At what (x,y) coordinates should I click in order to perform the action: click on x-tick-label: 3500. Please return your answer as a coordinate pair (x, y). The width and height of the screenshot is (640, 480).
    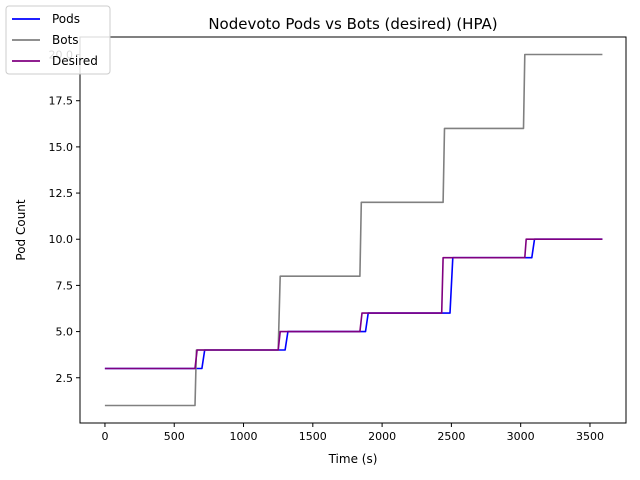
    Looking at the image, I should click on (590, 436).